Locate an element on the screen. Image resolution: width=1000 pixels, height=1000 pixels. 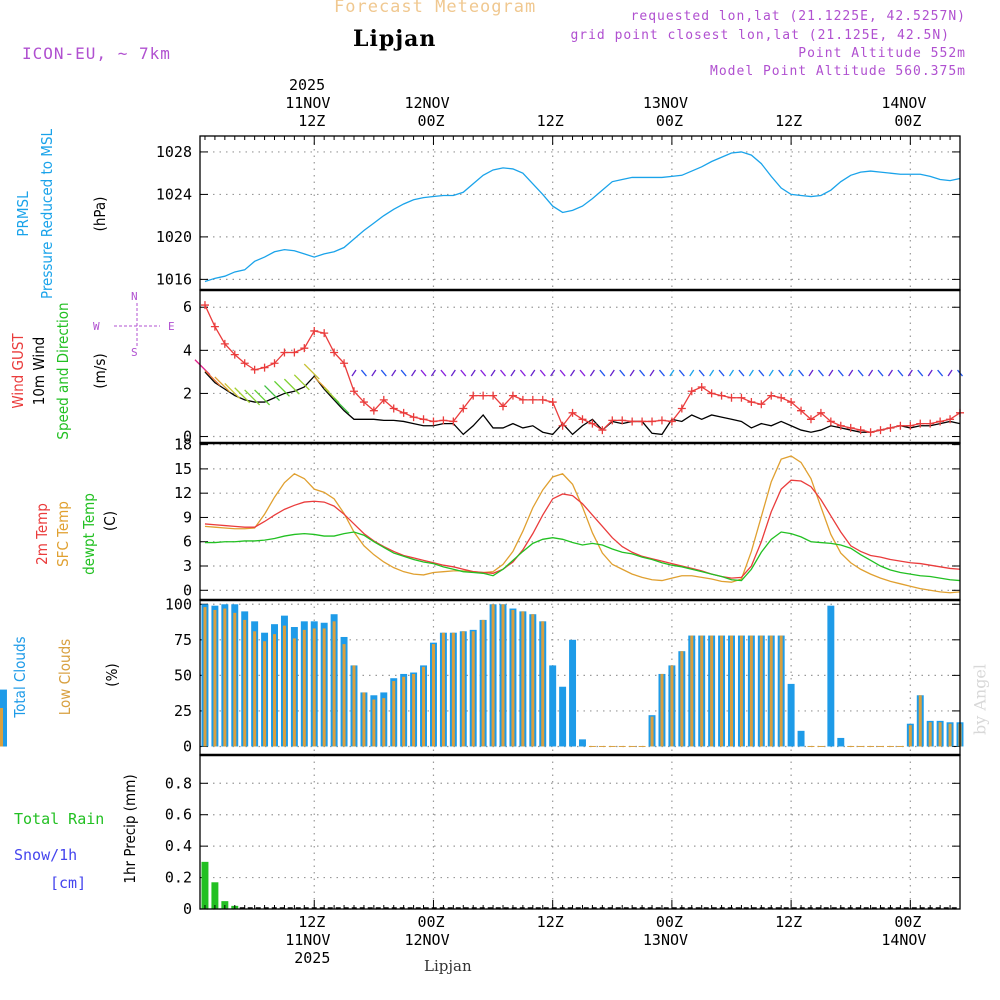
top-axis-hour: 12Z is located at coordinates (312, 121).